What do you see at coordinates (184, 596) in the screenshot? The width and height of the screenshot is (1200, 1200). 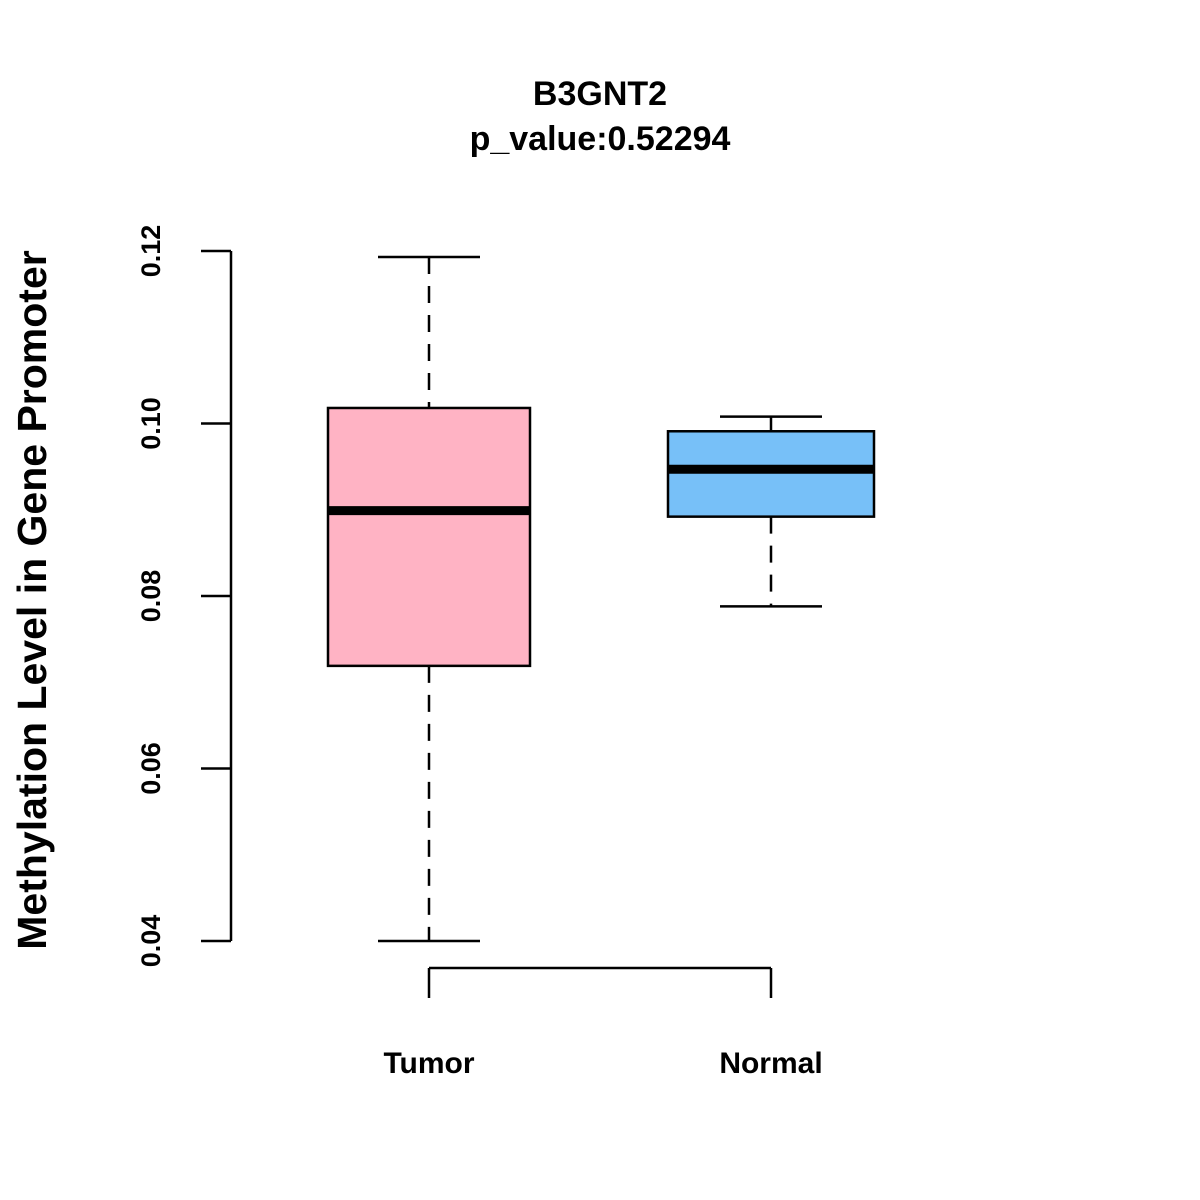 I see `y-axis: 0.04 0.06 0.08 0.10 0.12` at bounding box center [184, 596].